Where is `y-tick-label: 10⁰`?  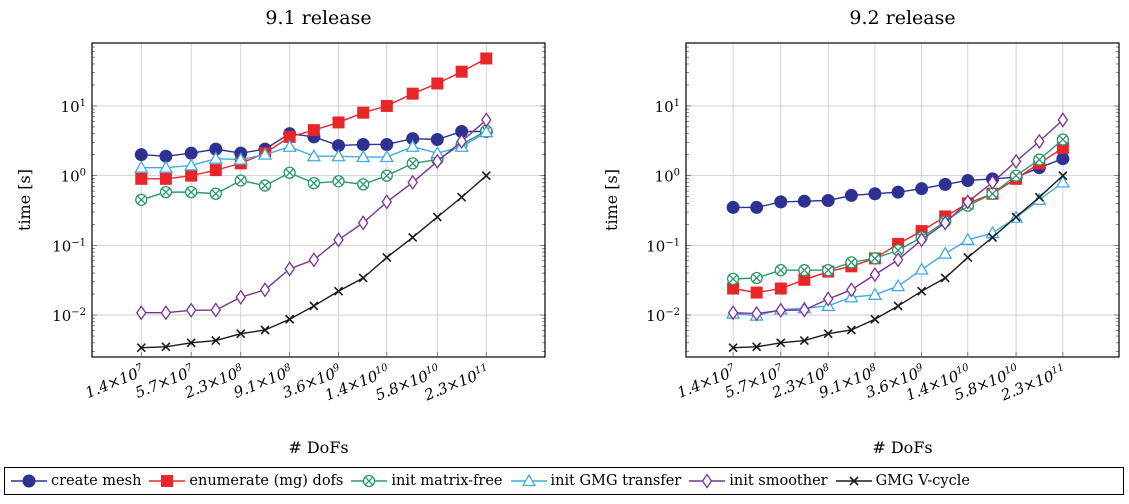
y-tick-label: 10⁰ is located at coordinates (73, 177).